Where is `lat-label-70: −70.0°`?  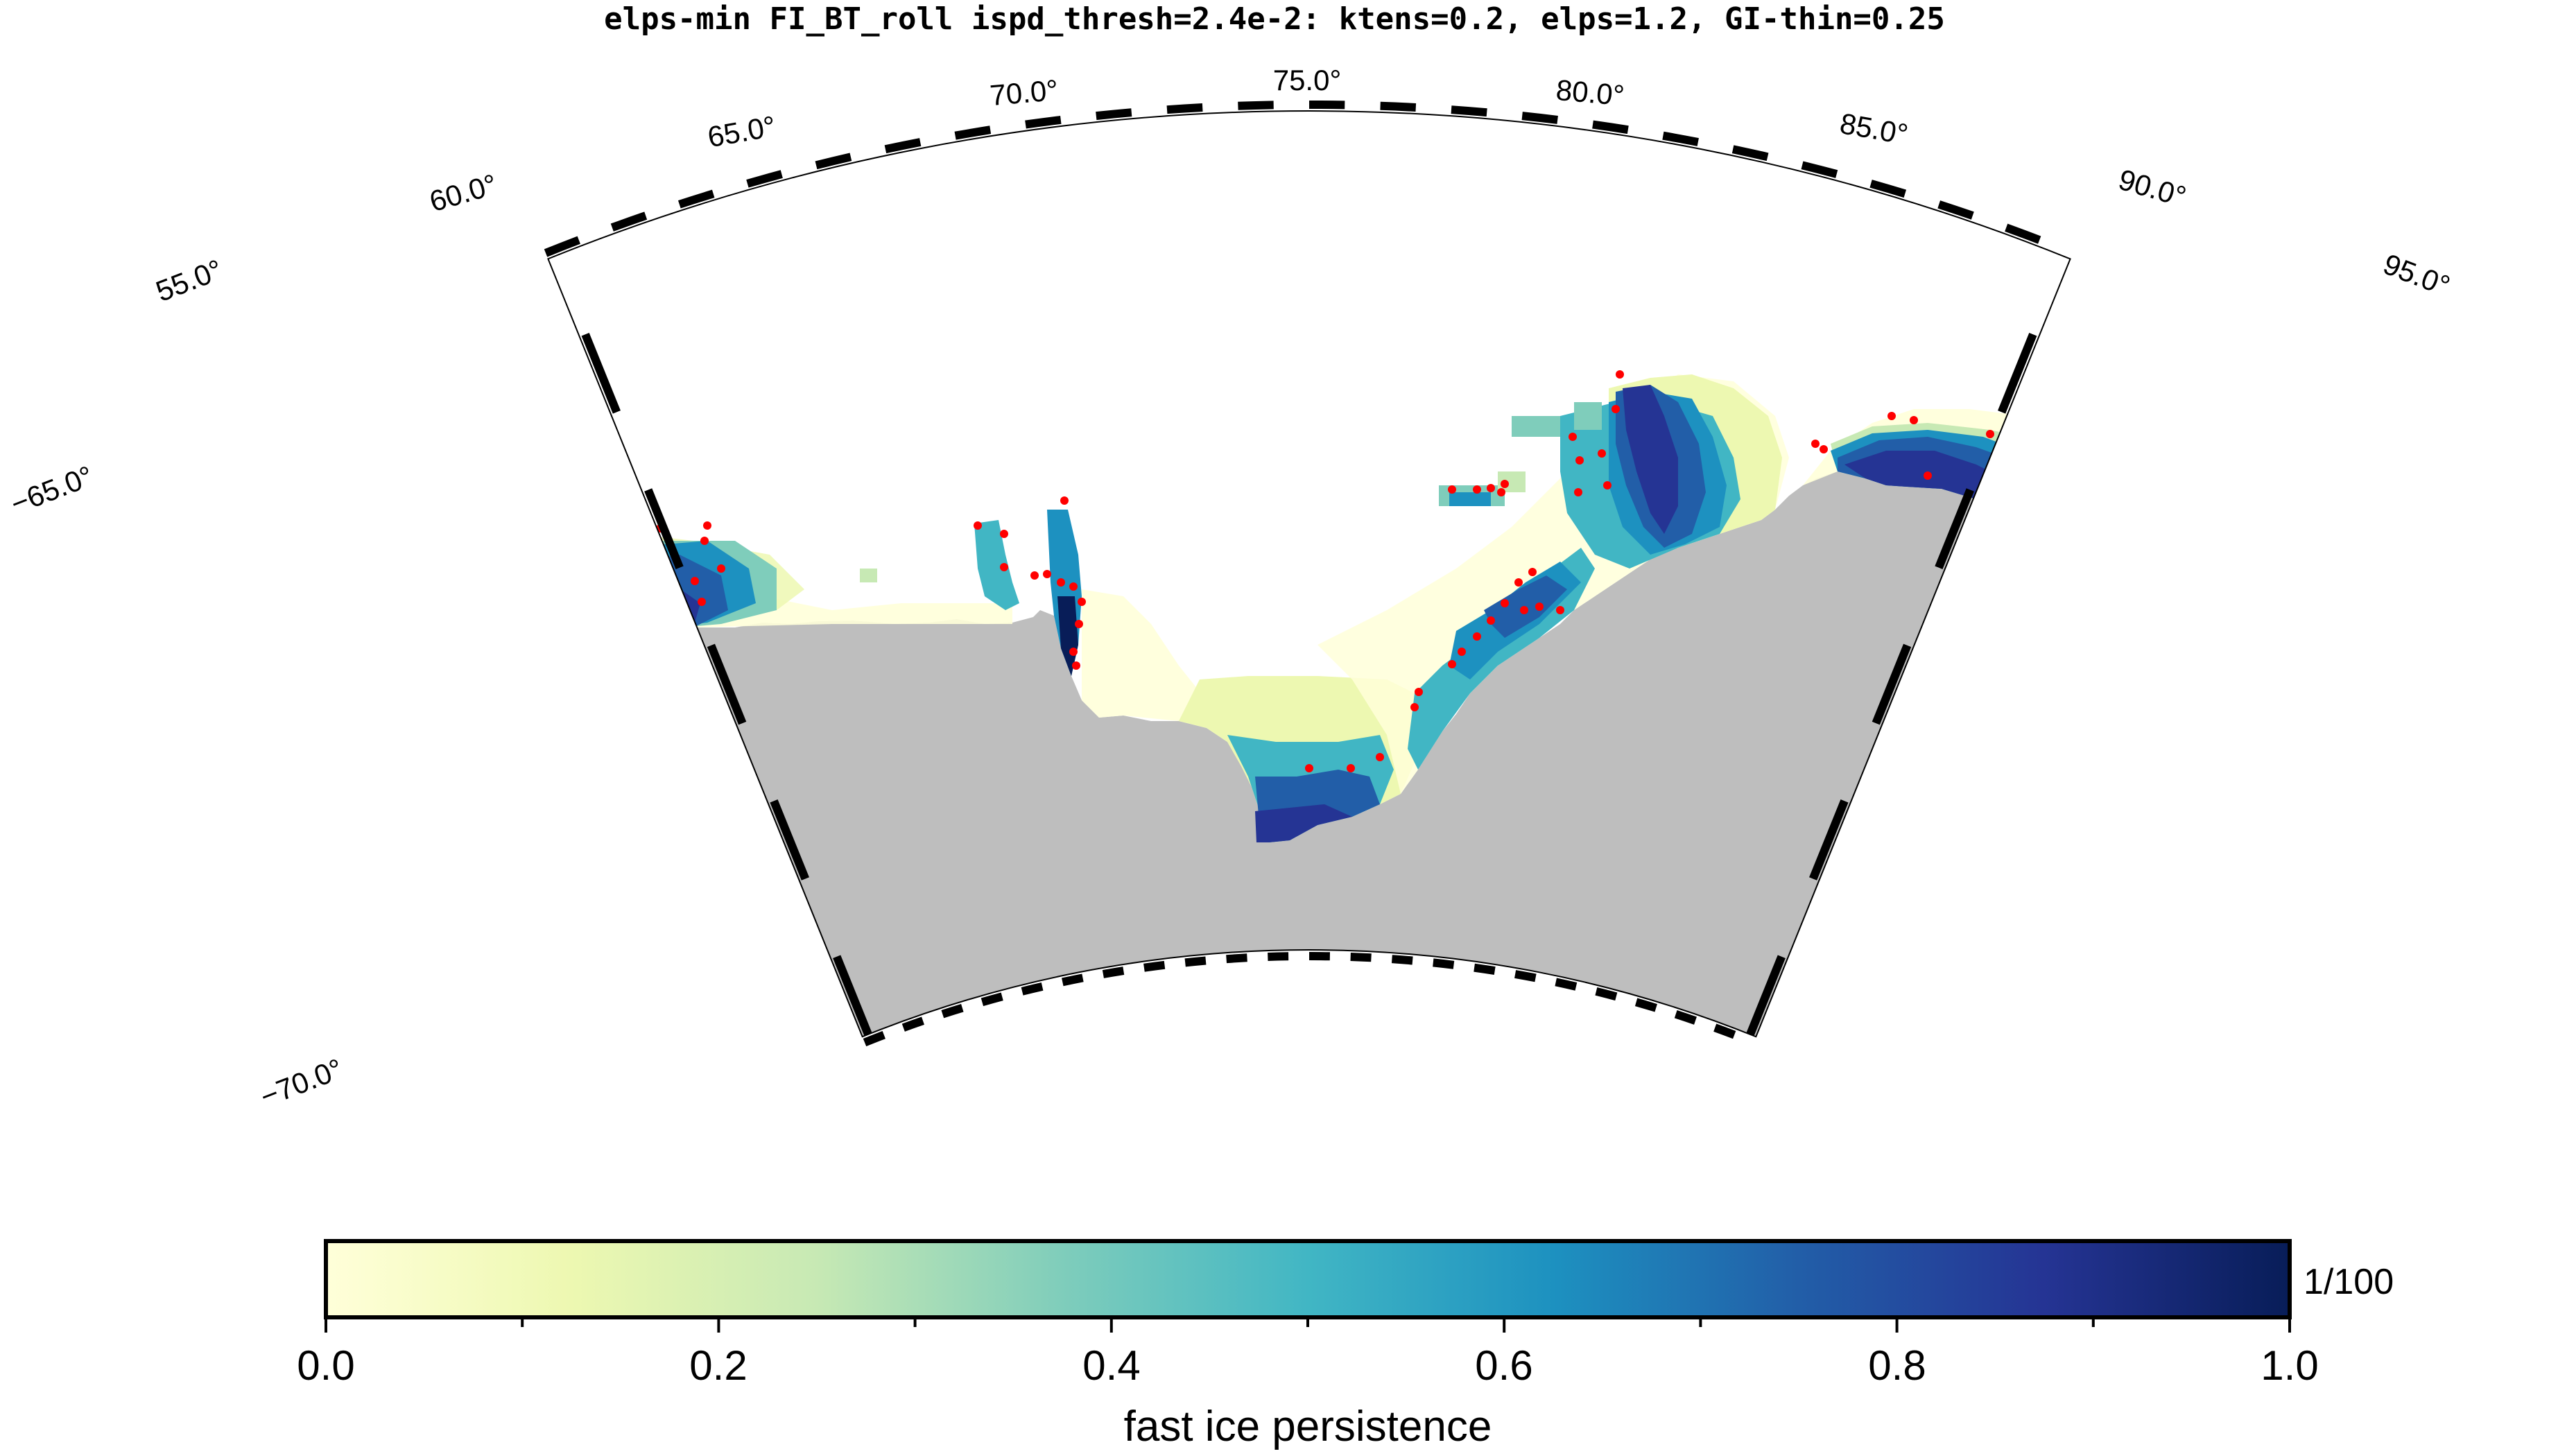 lat-label-70: −70.0° is located at coordinates (301, 1082).